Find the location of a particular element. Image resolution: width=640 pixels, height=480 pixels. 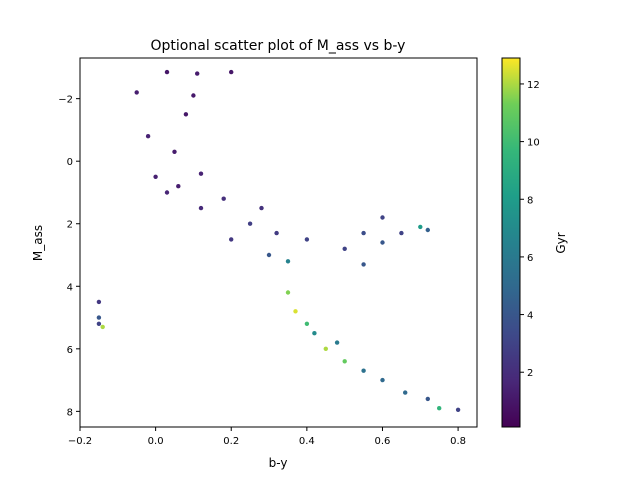

colorbar-tick-label: 8 is located at coordinates (530, 200).